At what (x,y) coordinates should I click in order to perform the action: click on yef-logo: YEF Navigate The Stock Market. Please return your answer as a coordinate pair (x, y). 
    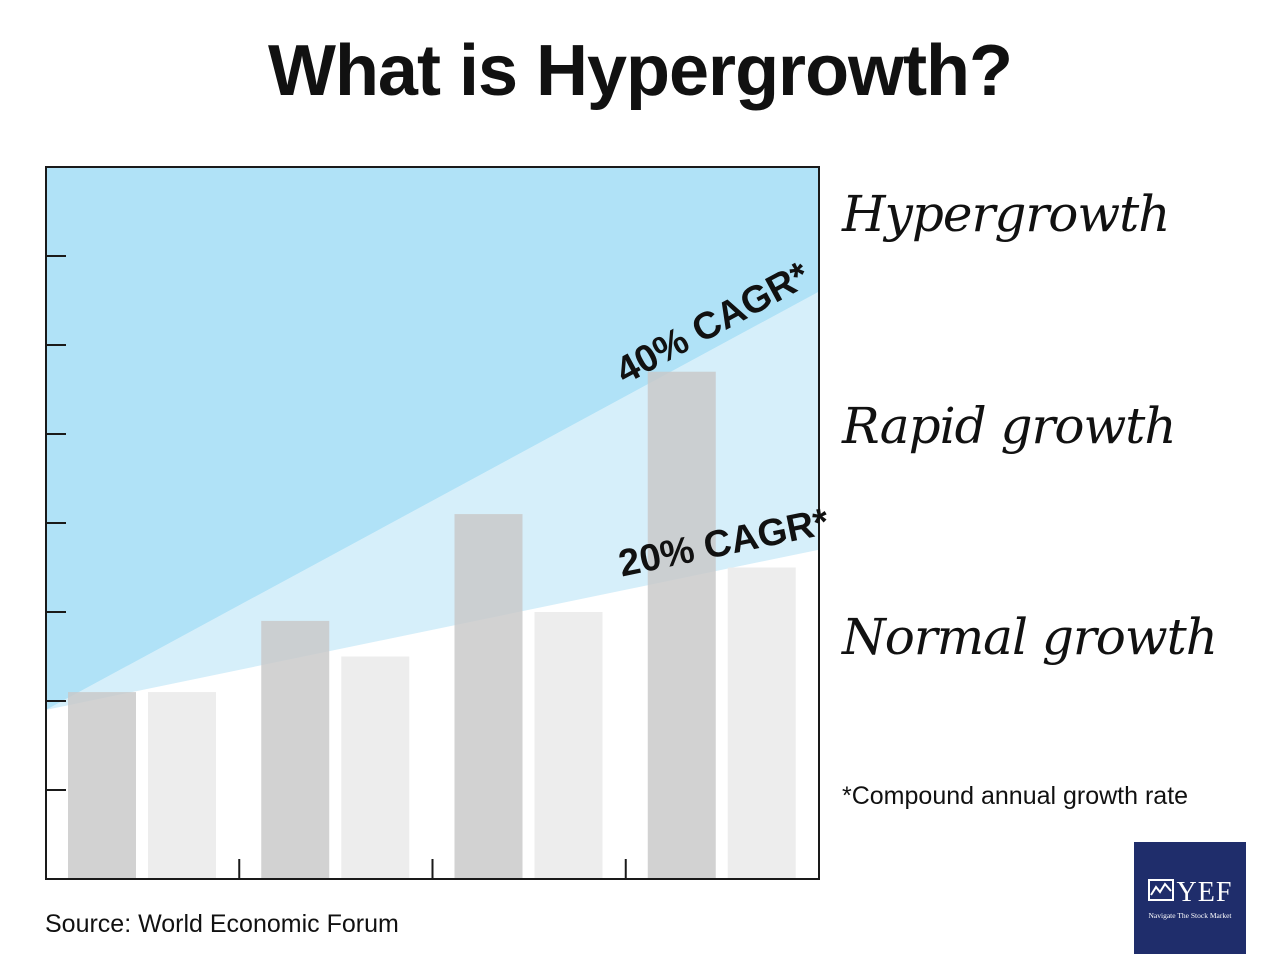
    Looking at the image, I should click on (1190, 898).